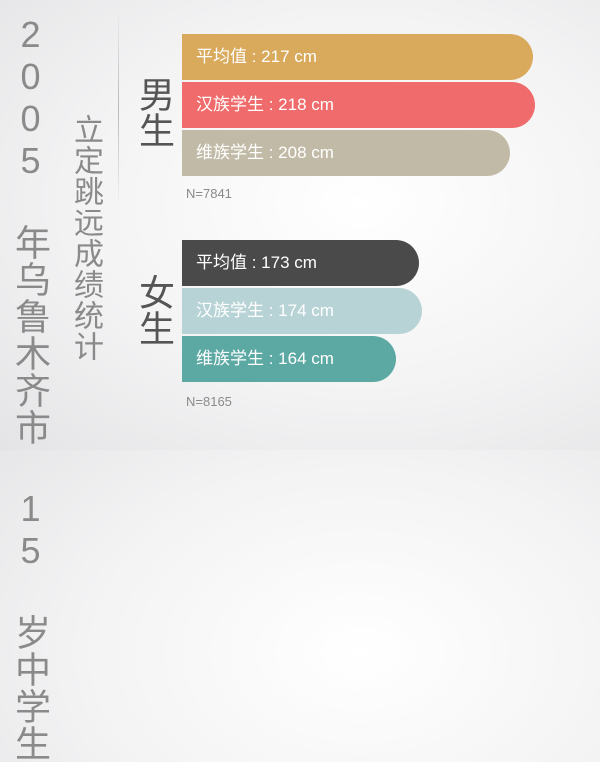  What do you see at coordinates (30, 388) in the screenshot?
I see `chart-title: 2005 年乌鲁木齐市 15 岁中学生` at bounding box center [30, 388].